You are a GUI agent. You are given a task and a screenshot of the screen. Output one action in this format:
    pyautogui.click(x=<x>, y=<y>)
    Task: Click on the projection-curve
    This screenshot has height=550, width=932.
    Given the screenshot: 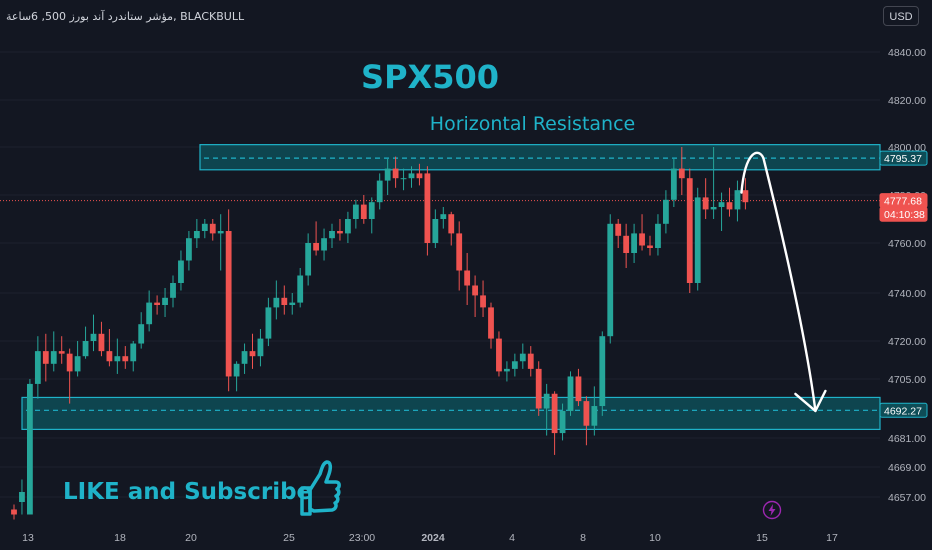 What is the action you would take?
    pyautogui.click(x=778, y=282)
    